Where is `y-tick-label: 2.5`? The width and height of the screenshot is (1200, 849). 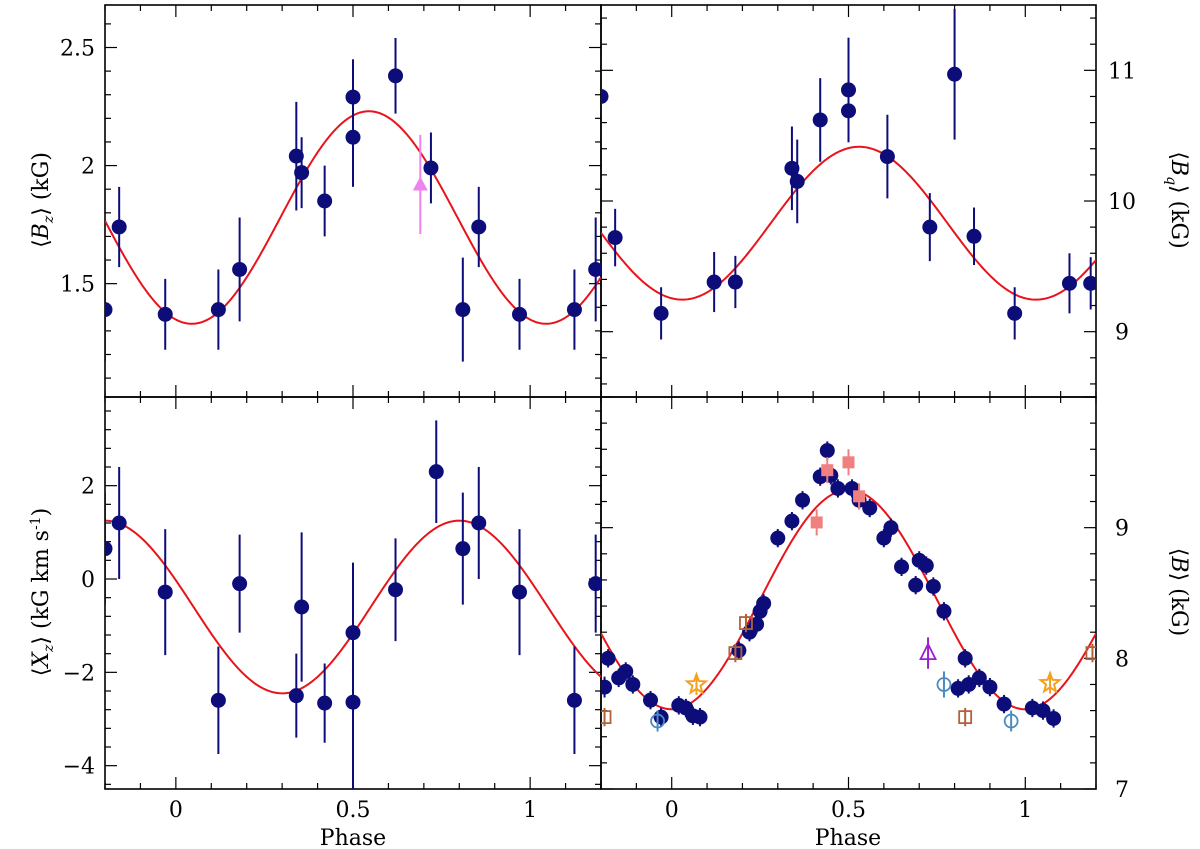 y-tick-label: 2.5 is located at coordinates (77, 49).